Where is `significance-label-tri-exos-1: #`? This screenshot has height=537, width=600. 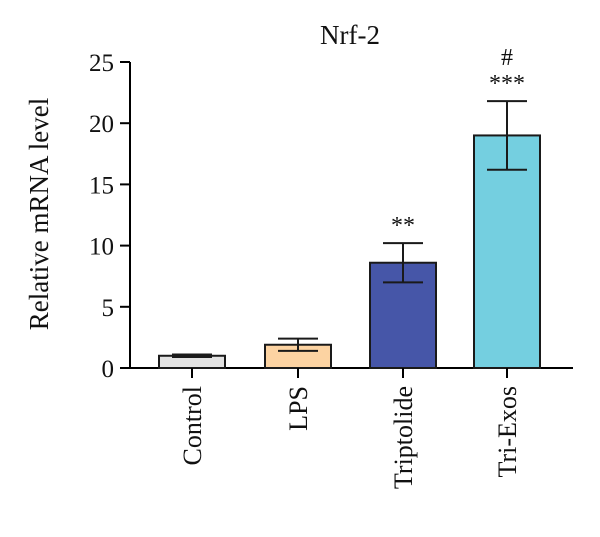
significance-label-tri-exos-1: # is located at coordinates (507, 58).